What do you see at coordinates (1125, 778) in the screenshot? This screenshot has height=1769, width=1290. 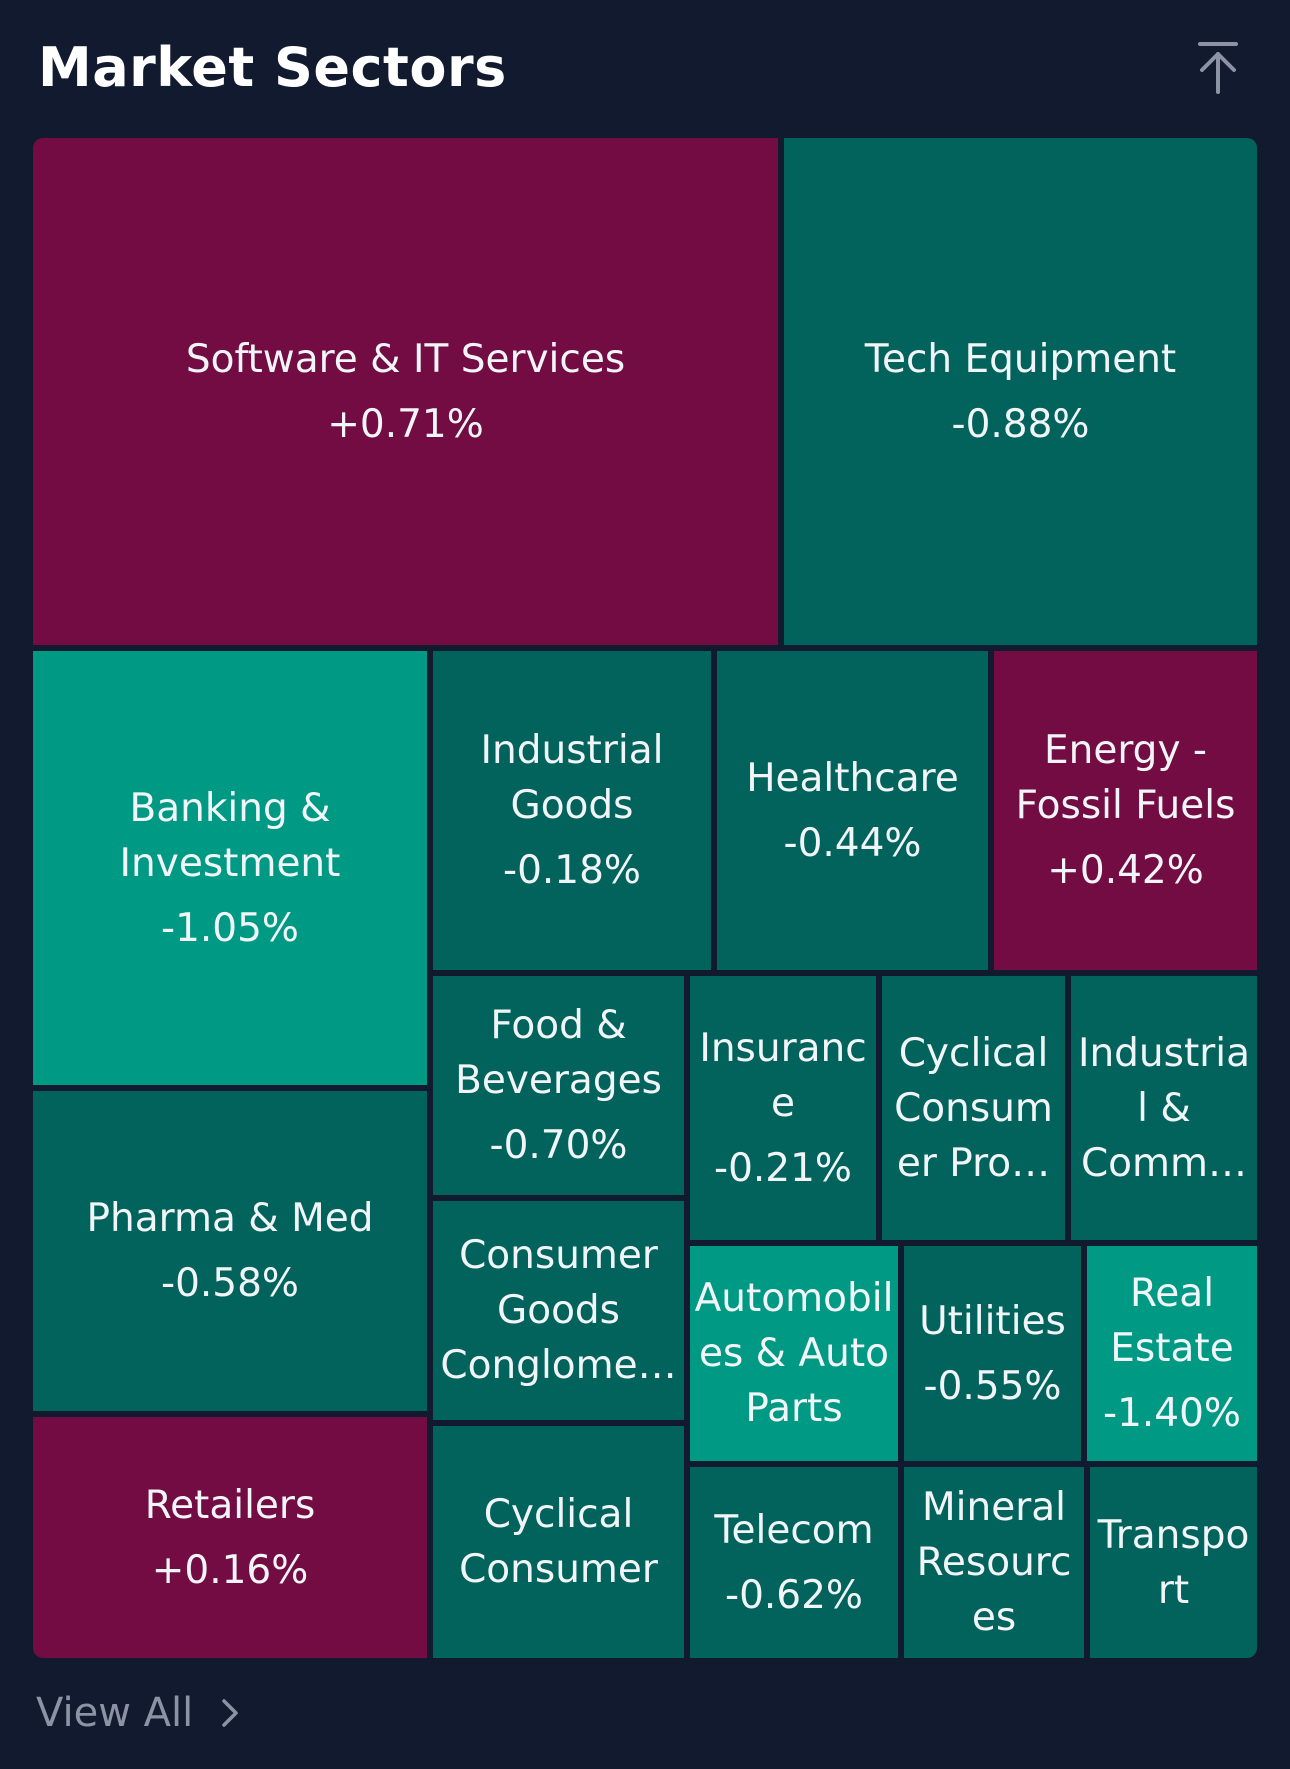 I see `sector-name: Energy - Fossil Fuels` at bounding box center [1125, 778].